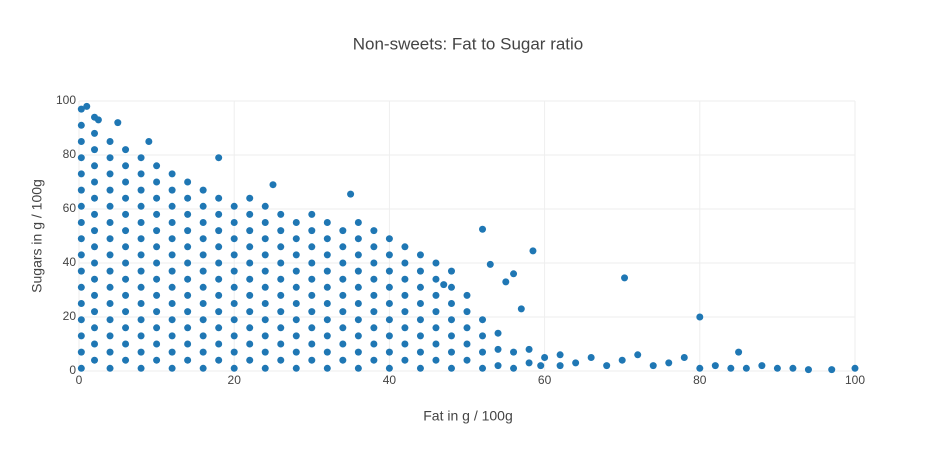 The height and width of the screenshot is (450, 936). Describe the element at coordinates (79, 380) in the screenshot. I see `x-tick-label: 0` at that location.